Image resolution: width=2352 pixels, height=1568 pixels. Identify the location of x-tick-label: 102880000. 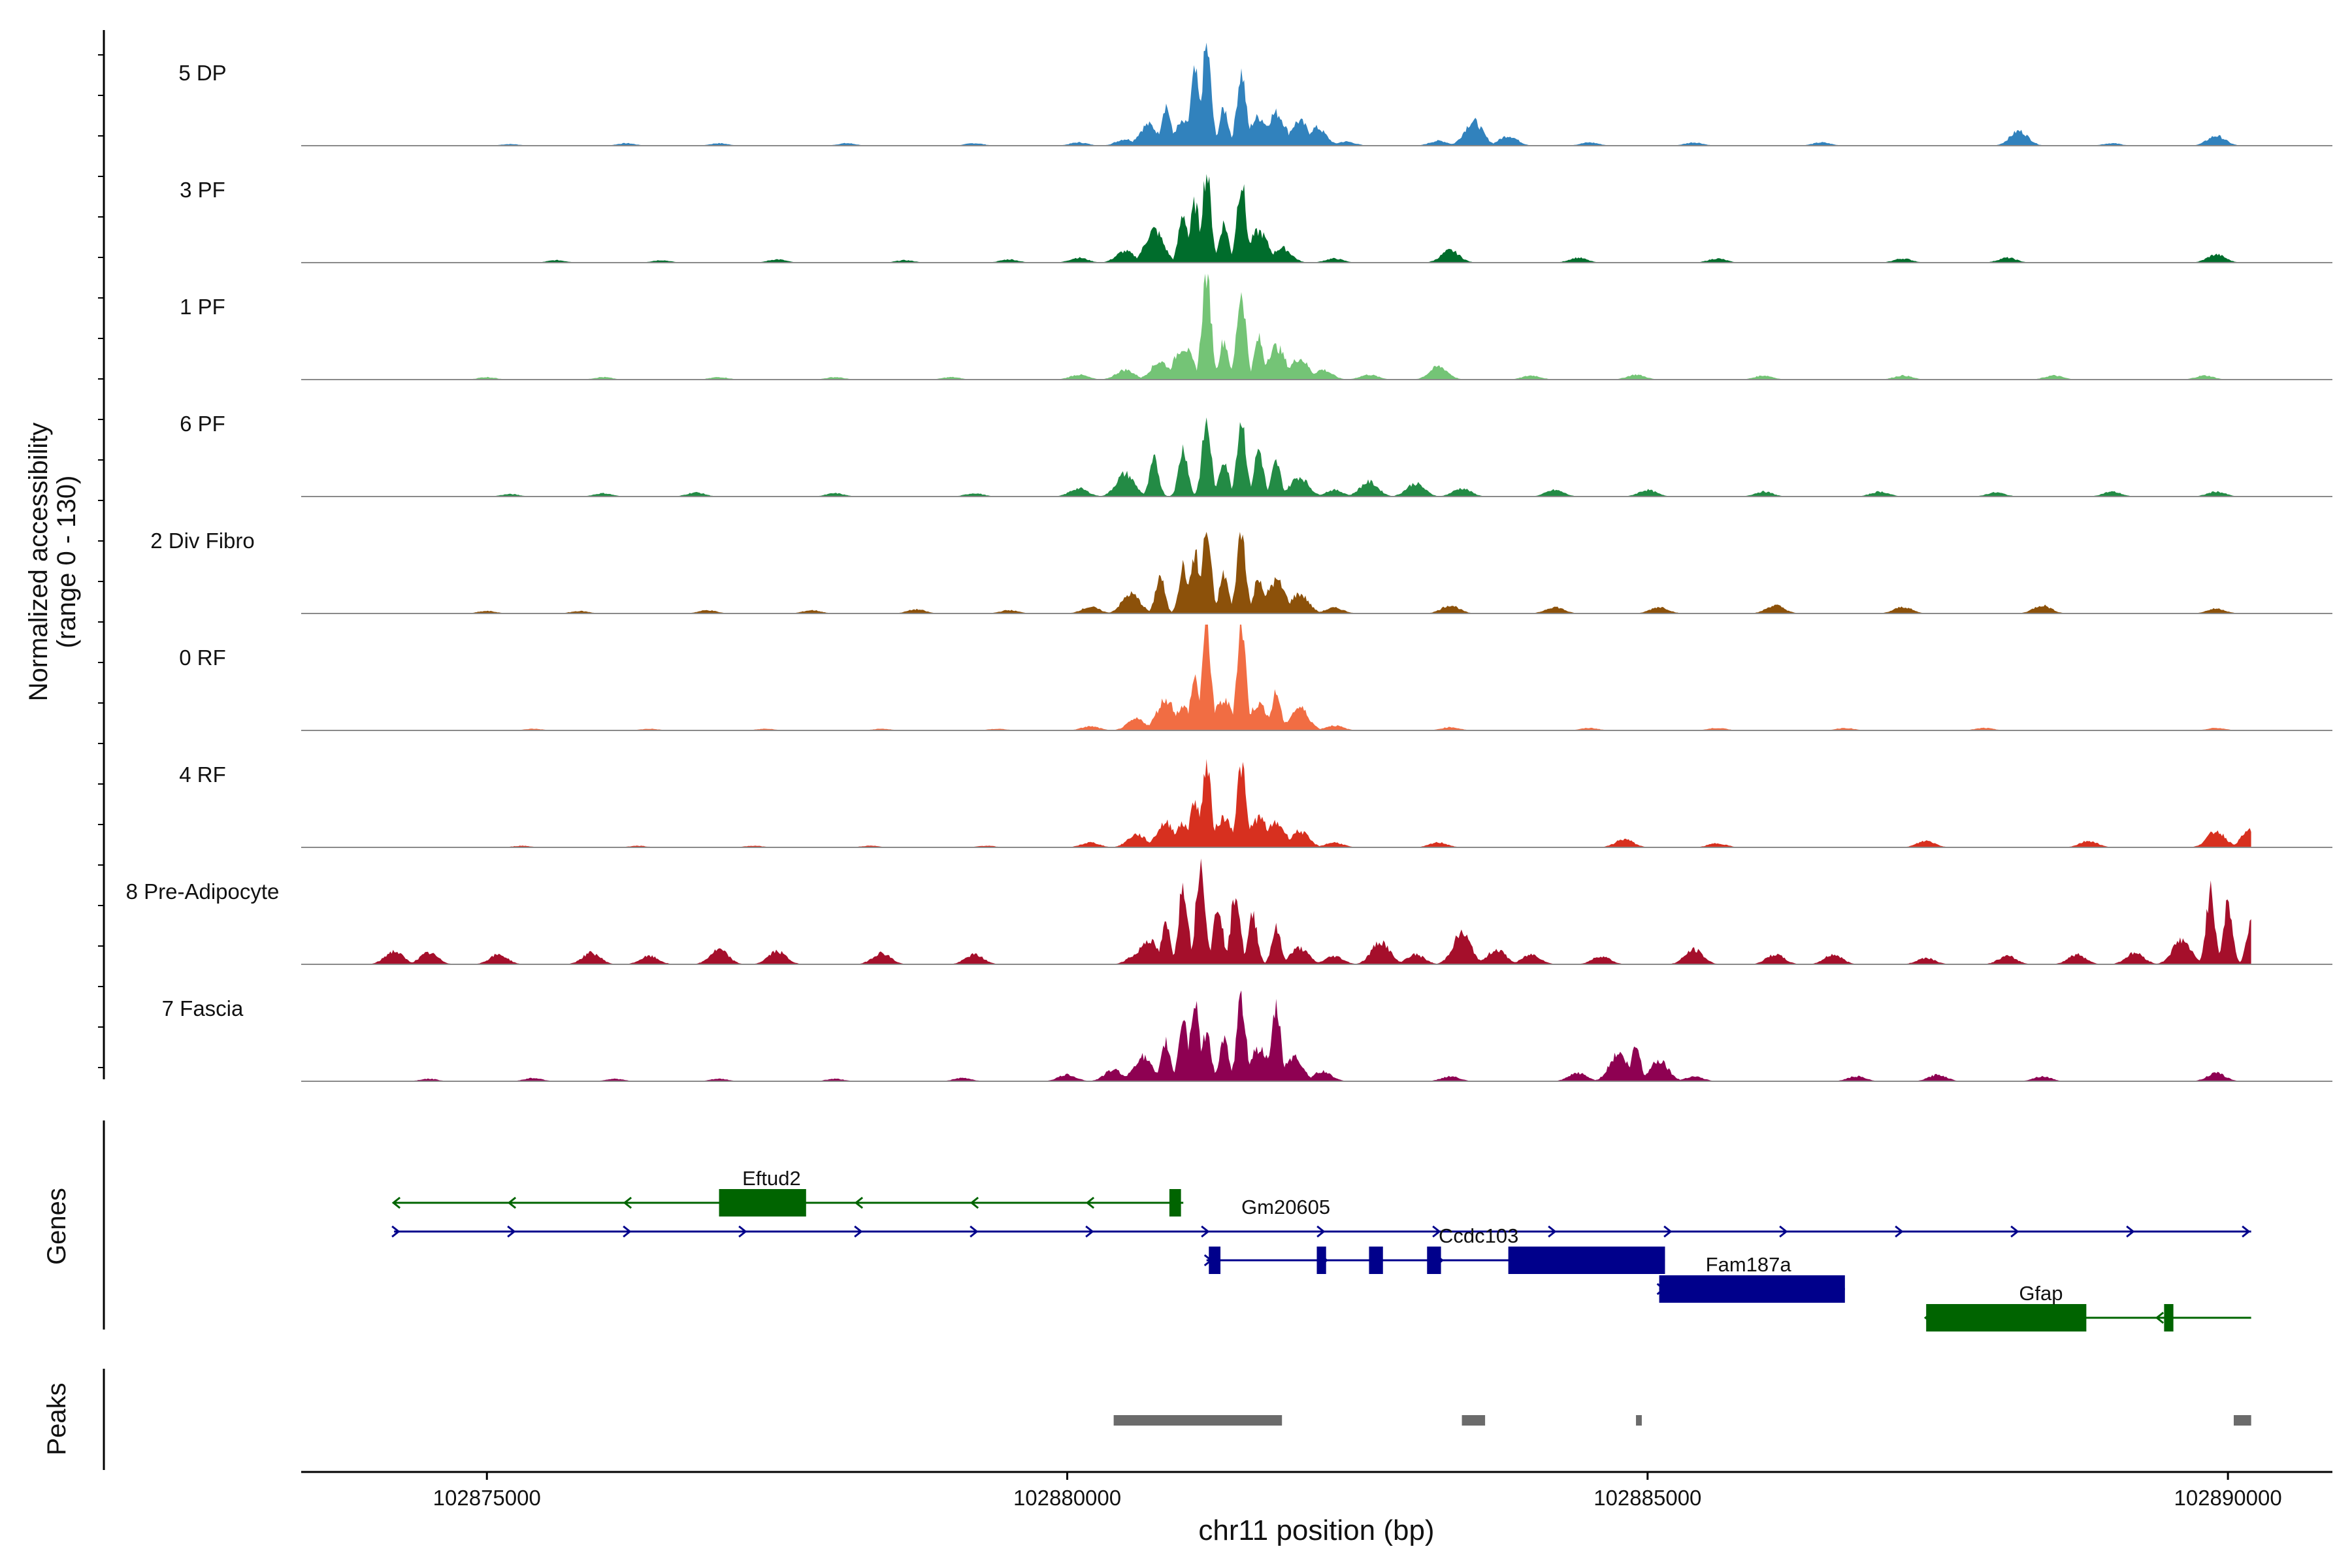
(1067, 1498).